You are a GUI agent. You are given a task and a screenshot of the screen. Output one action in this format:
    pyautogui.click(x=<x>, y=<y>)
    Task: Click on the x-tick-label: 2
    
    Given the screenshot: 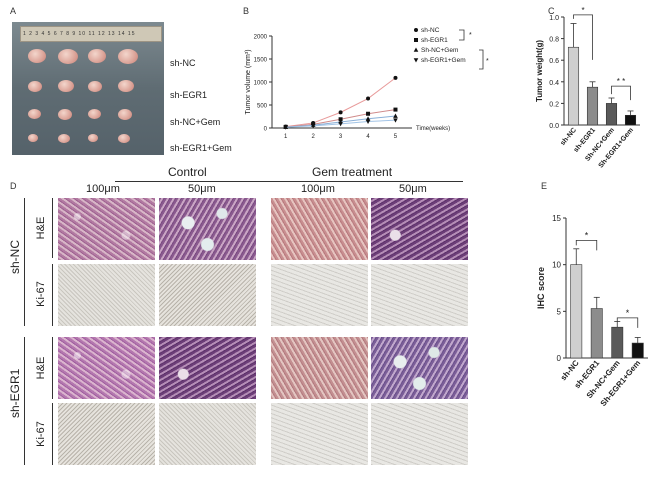 What is the action you would take?
    pyautogui.click(x=313, y=137)
    